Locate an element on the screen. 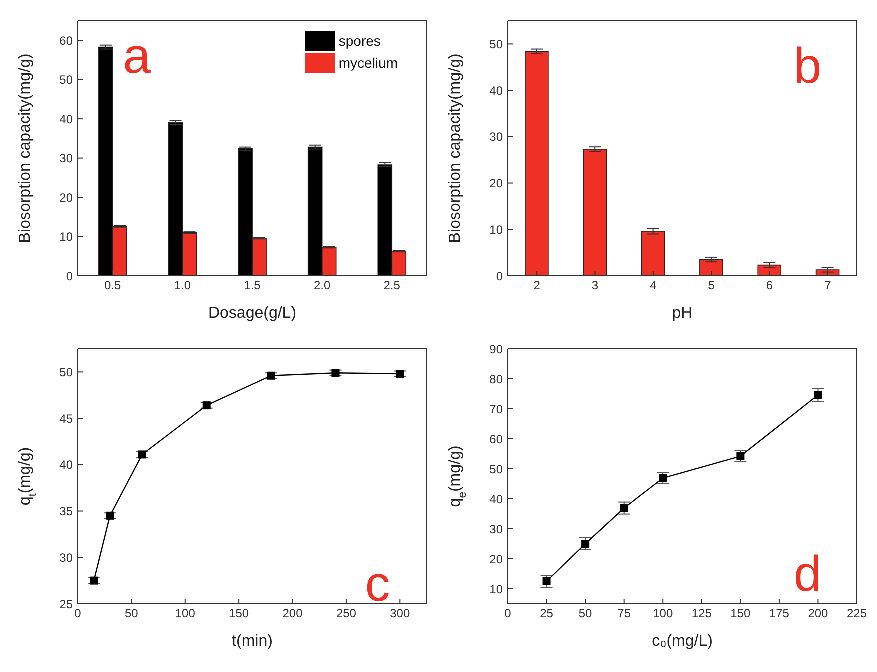 The image size is (877, 672). x-tick-label: 2.0 is located at coordinates (322, 285).